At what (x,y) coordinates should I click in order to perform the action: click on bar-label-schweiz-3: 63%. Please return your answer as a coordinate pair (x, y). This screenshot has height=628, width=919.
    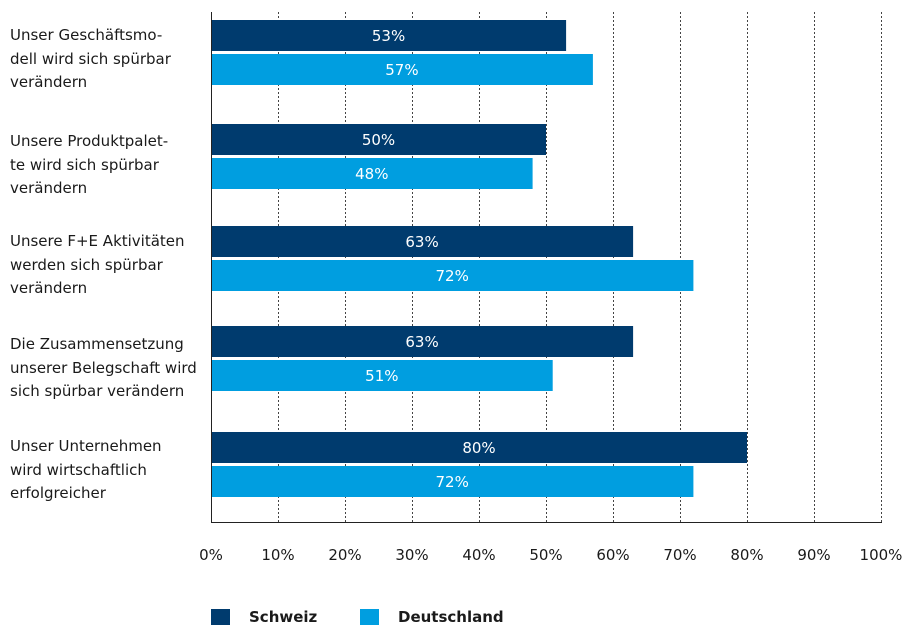
    Looking at the image, I should click on (421, 242).